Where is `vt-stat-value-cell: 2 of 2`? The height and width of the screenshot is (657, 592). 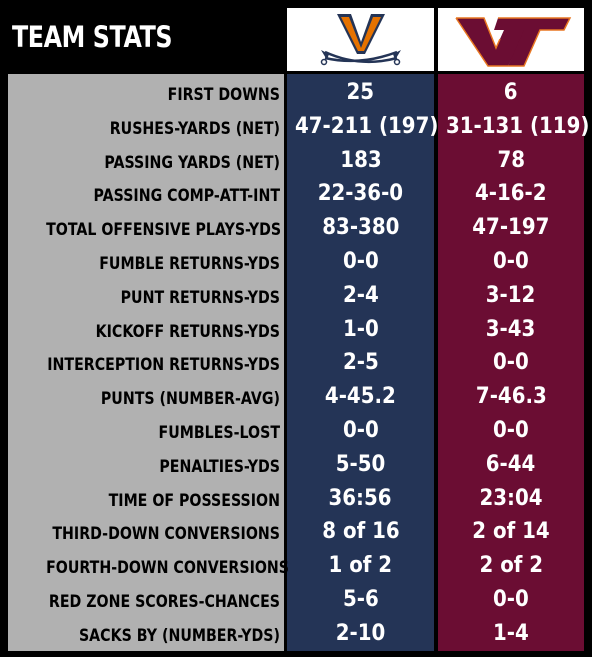
vt-stat-value-cell: 2 of 2 is located at coordinates (511, 568).